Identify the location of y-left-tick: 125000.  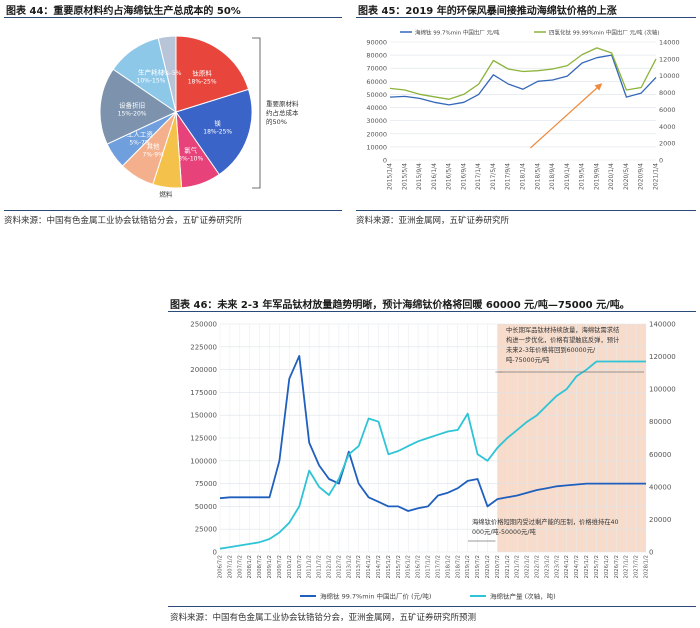
(203, 439).